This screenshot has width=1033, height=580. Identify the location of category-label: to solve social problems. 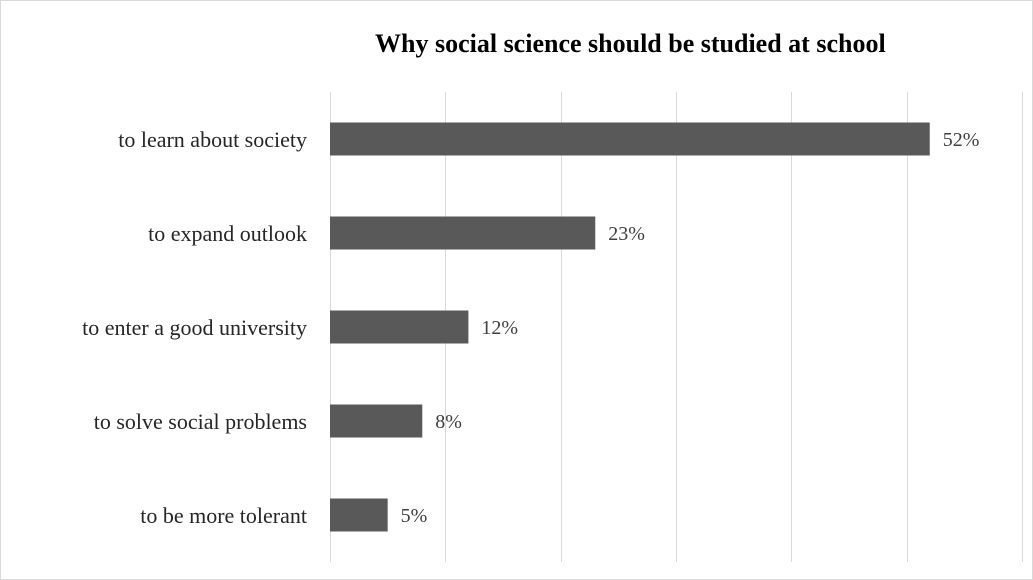
(200, 421).